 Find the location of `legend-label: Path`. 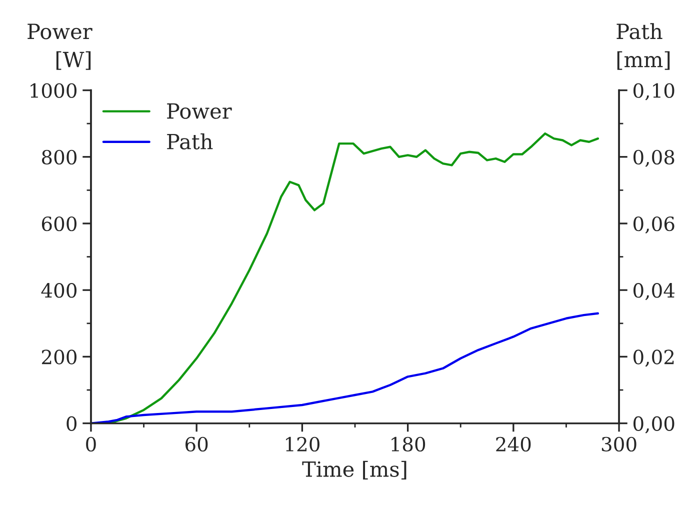

legend-label: Path is located at coordinates (190, 141).